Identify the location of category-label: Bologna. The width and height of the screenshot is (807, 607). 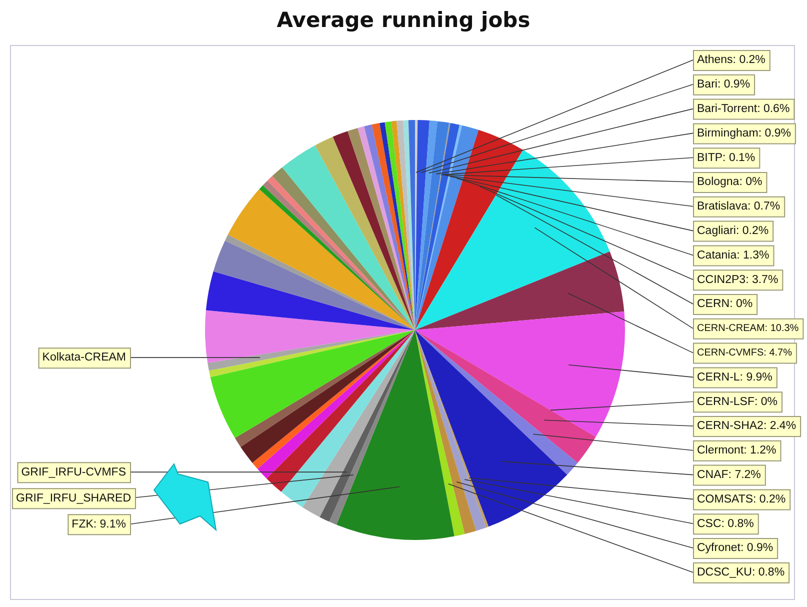
(718, 182).